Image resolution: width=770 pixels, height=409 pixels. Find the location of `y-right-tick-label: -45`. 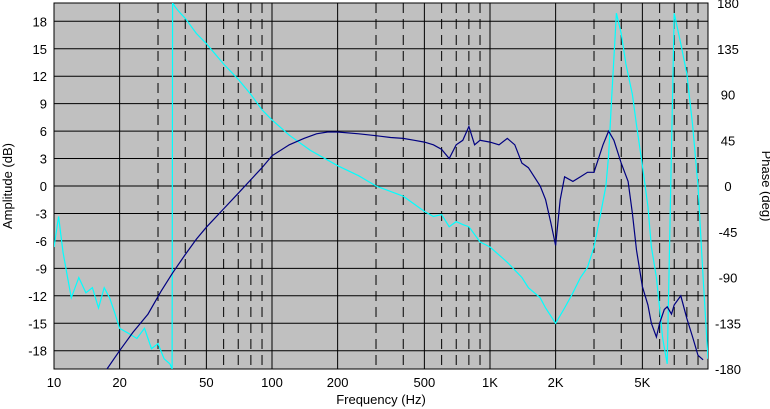

y-right-tick-label: -45 is located at coordinates (728, 232).